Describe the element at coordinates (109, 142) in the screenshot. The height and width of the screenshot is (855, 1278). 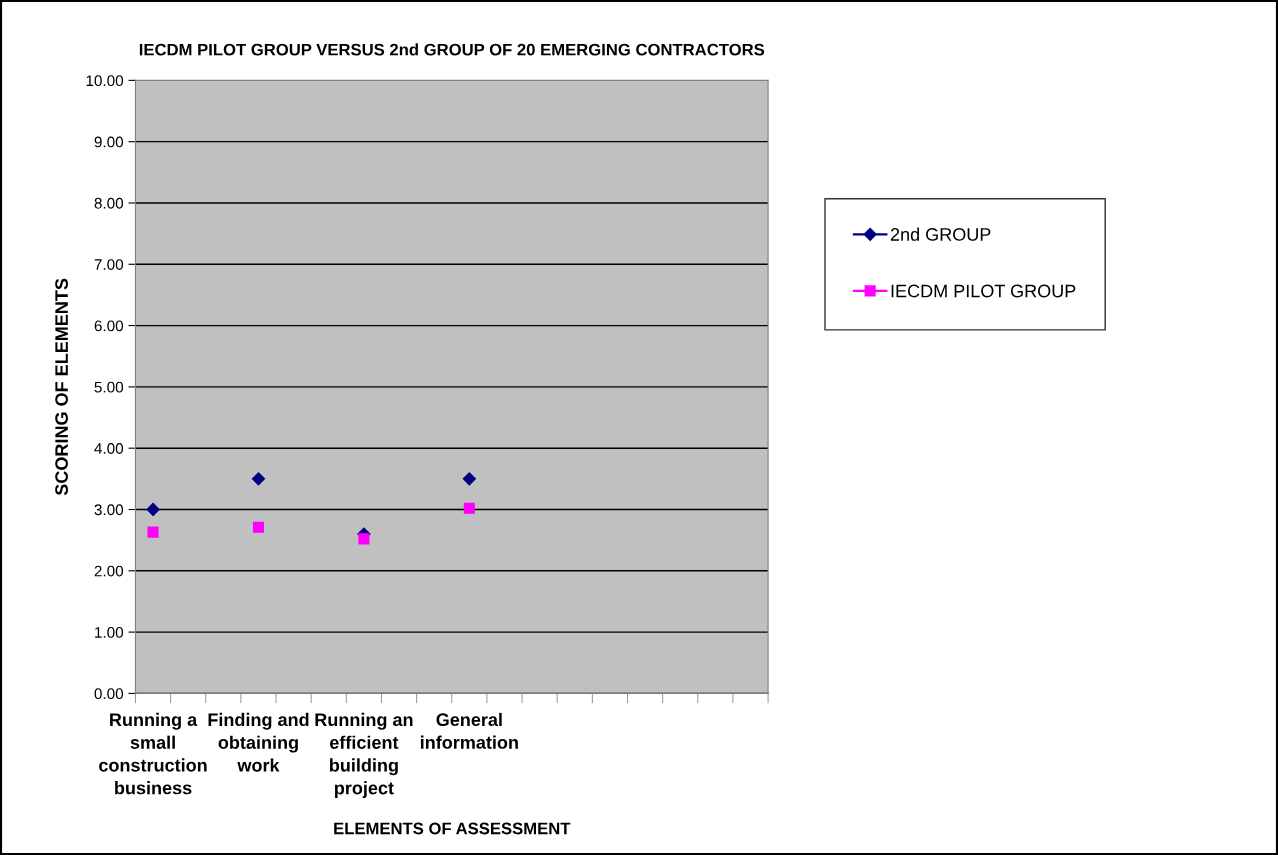
I see `y-tick-label: 9.00` at that location.